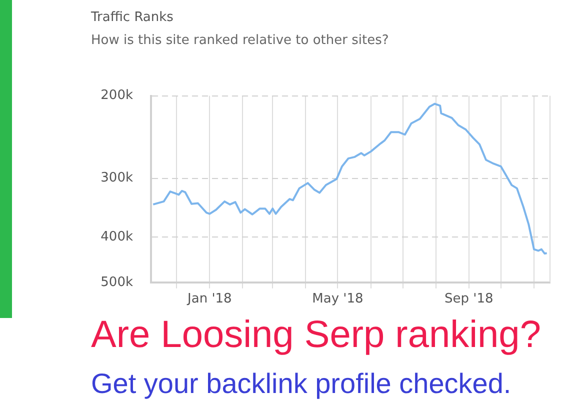 The width and height of the screenshot is (587, 417). What do you see at coordinates (316, 335) in the screenshot?
I see `text: Are Loosing Serp ranking?` at bounding box center [316, 335].